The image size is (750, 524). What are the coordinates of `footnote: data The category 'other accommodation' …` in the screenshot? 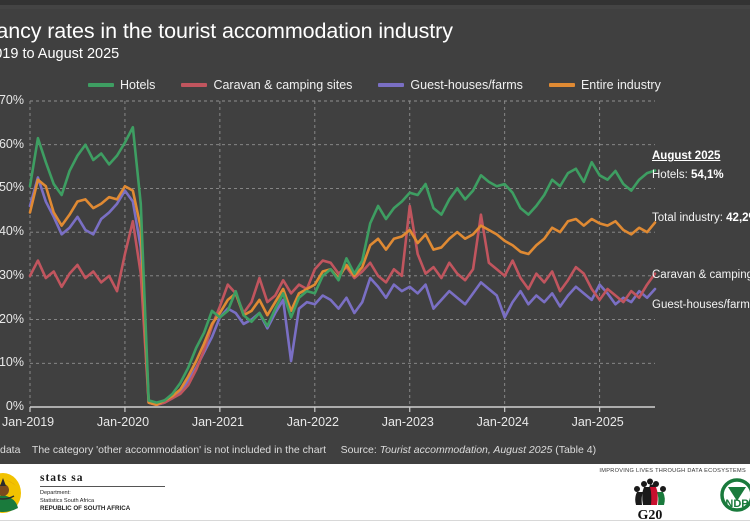 It's located at (375, 450).